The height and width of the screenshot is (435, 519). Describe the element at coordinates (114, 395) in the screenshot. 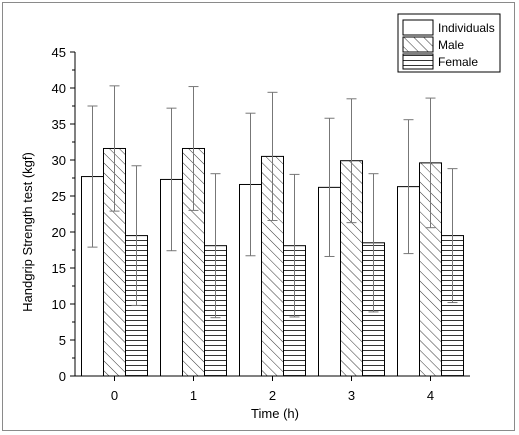

I see `x-tick-label: 0` at that location.